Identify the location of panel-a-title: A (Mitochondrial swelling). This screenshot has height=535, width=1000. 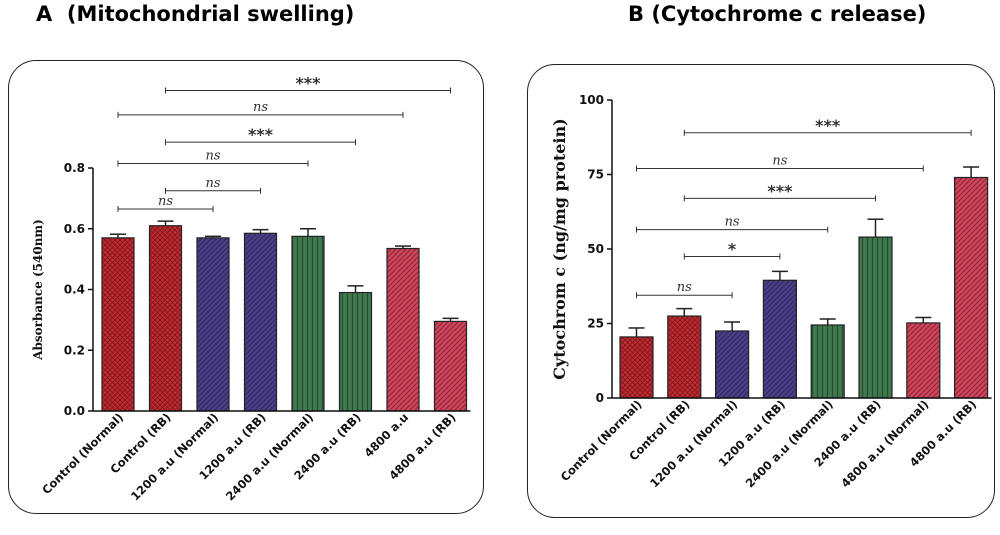
(195, 14).